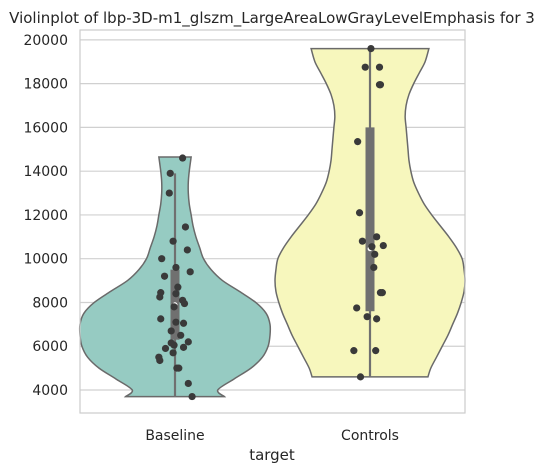 The image size is (545, 473). What do you see at coordinates (45, 41) in the screenshot?
I see `y-tick-label: 20000` at bounding box center [45, 41].